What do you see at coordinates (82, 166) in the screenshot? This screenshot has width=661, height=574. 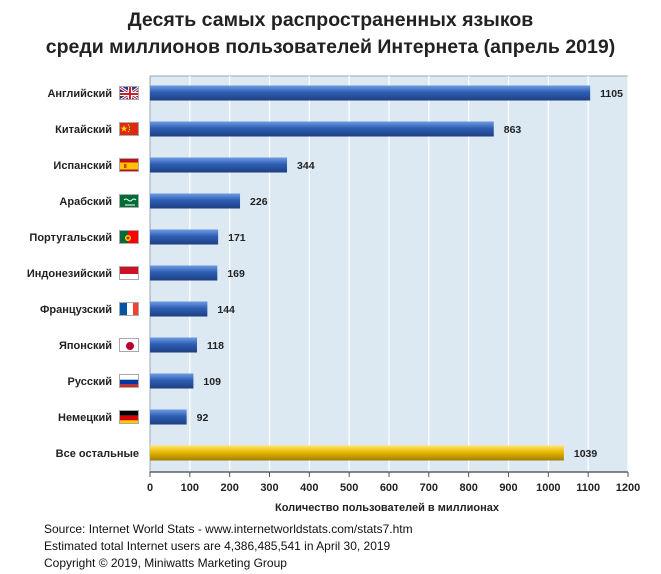 I see `category-label: Испанский` at bounding box center [82, 166].